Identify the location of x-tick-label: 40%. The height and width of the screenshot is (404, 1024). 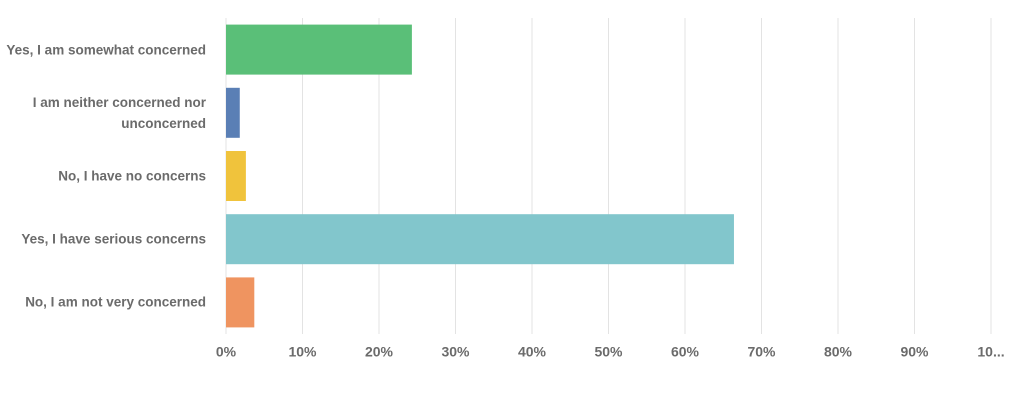
(532, 352).